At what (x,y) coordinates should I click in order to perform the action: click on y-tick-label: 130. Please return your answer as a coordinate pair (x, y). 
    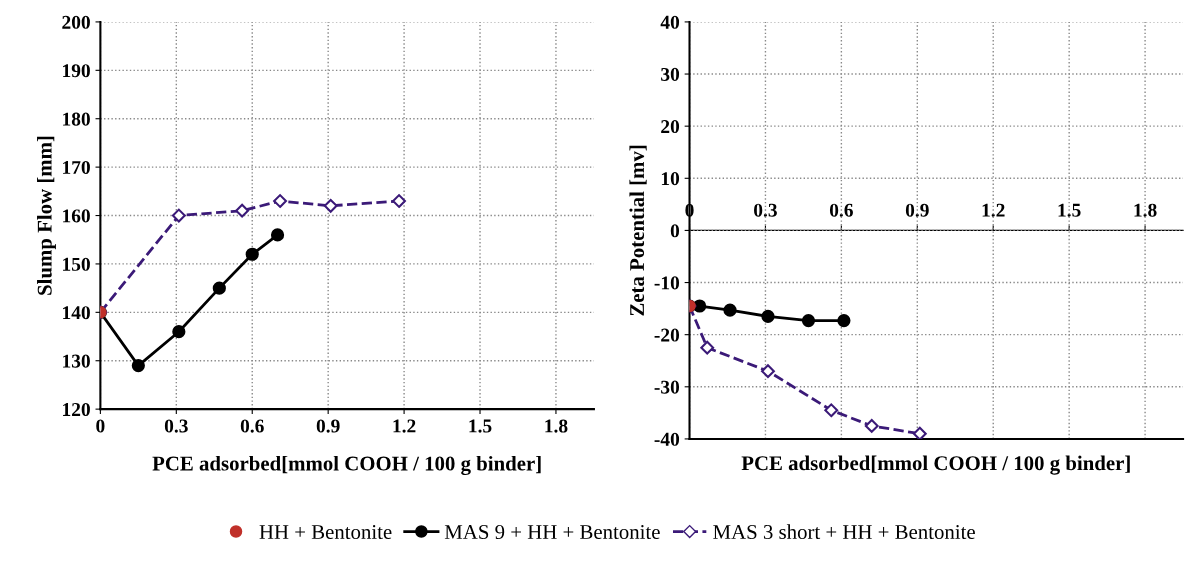
    Looking at the image, I should click on (76, 361).